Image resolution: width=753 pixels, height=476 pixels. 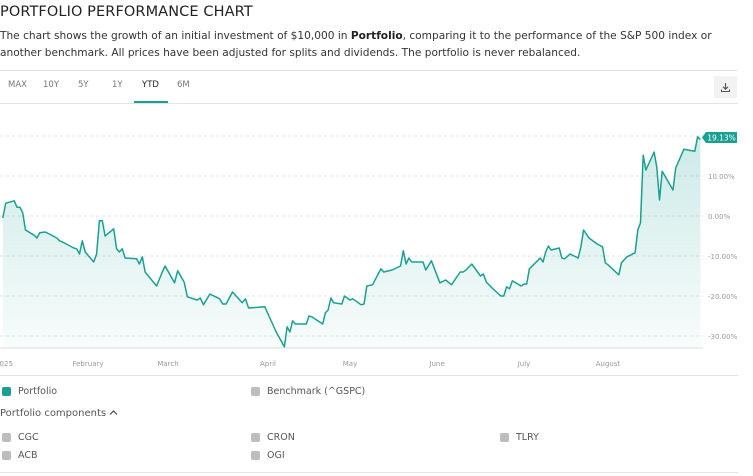 I want to click on component-label: OGI, so click(x=276, y=455).